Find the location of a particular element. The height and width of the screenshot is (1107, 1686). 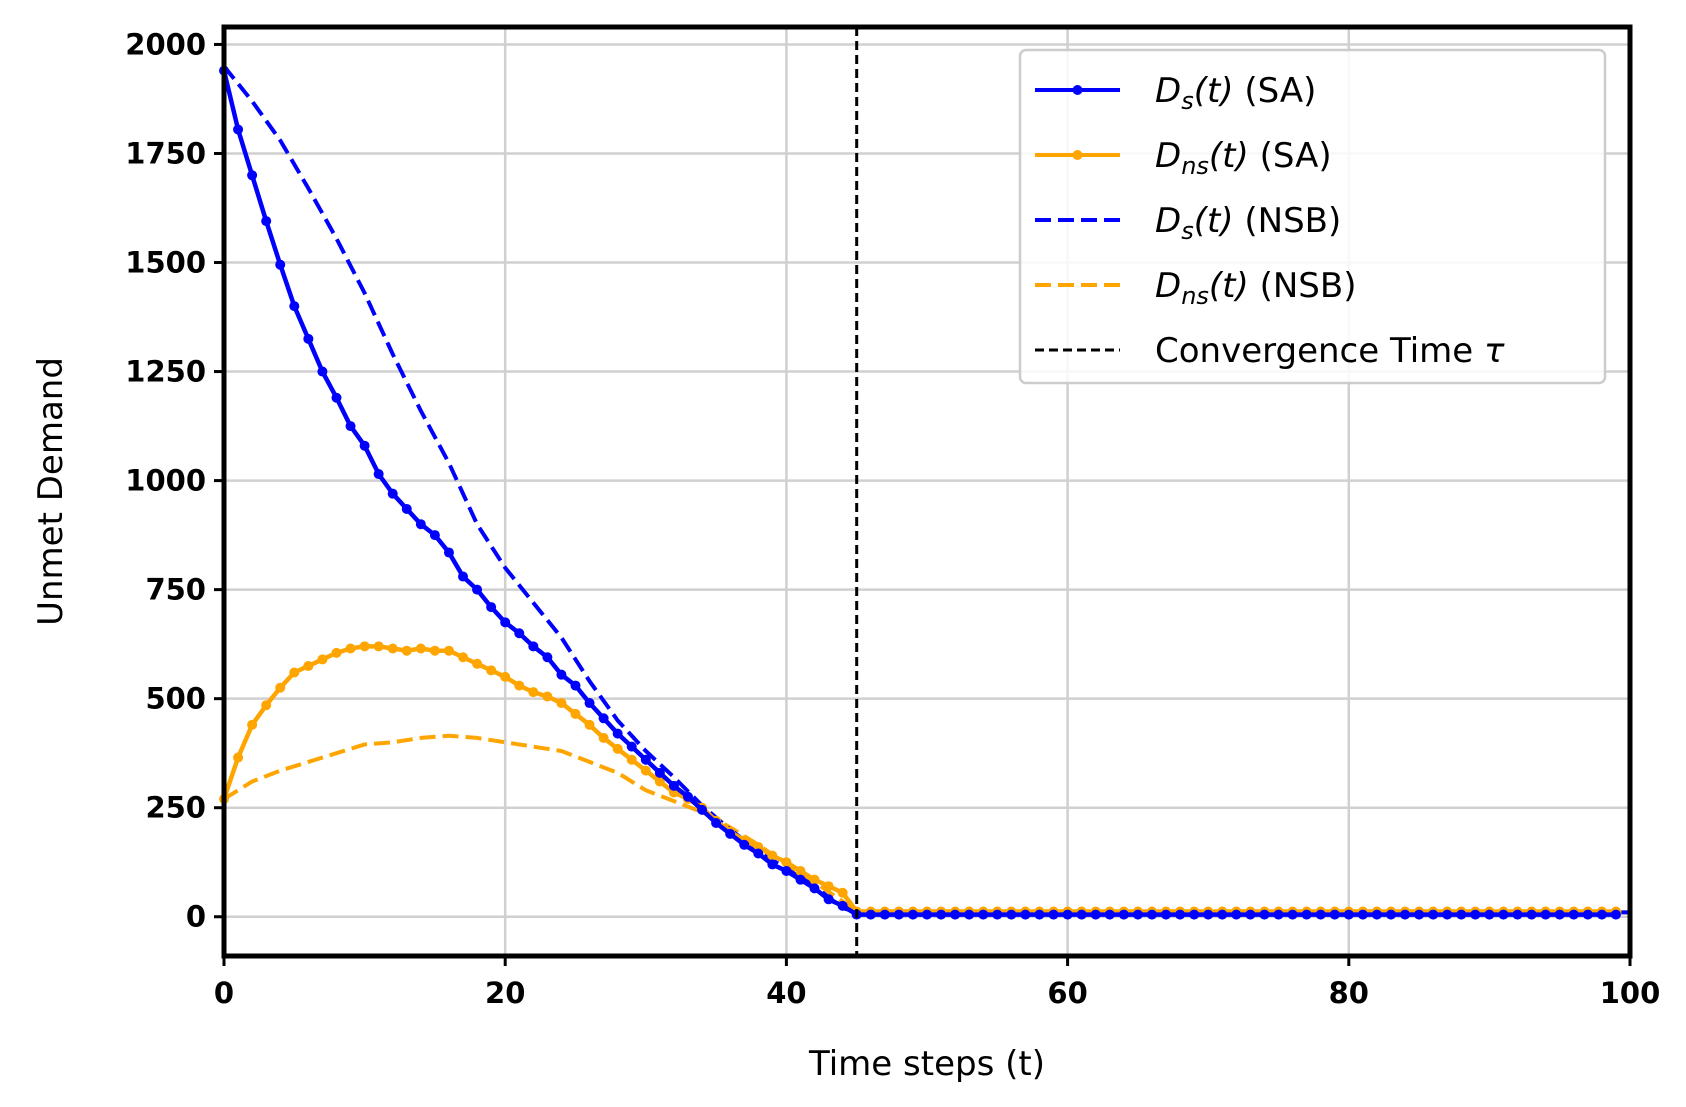

y-tick-label: 250 is located at coordinates (175, 808).